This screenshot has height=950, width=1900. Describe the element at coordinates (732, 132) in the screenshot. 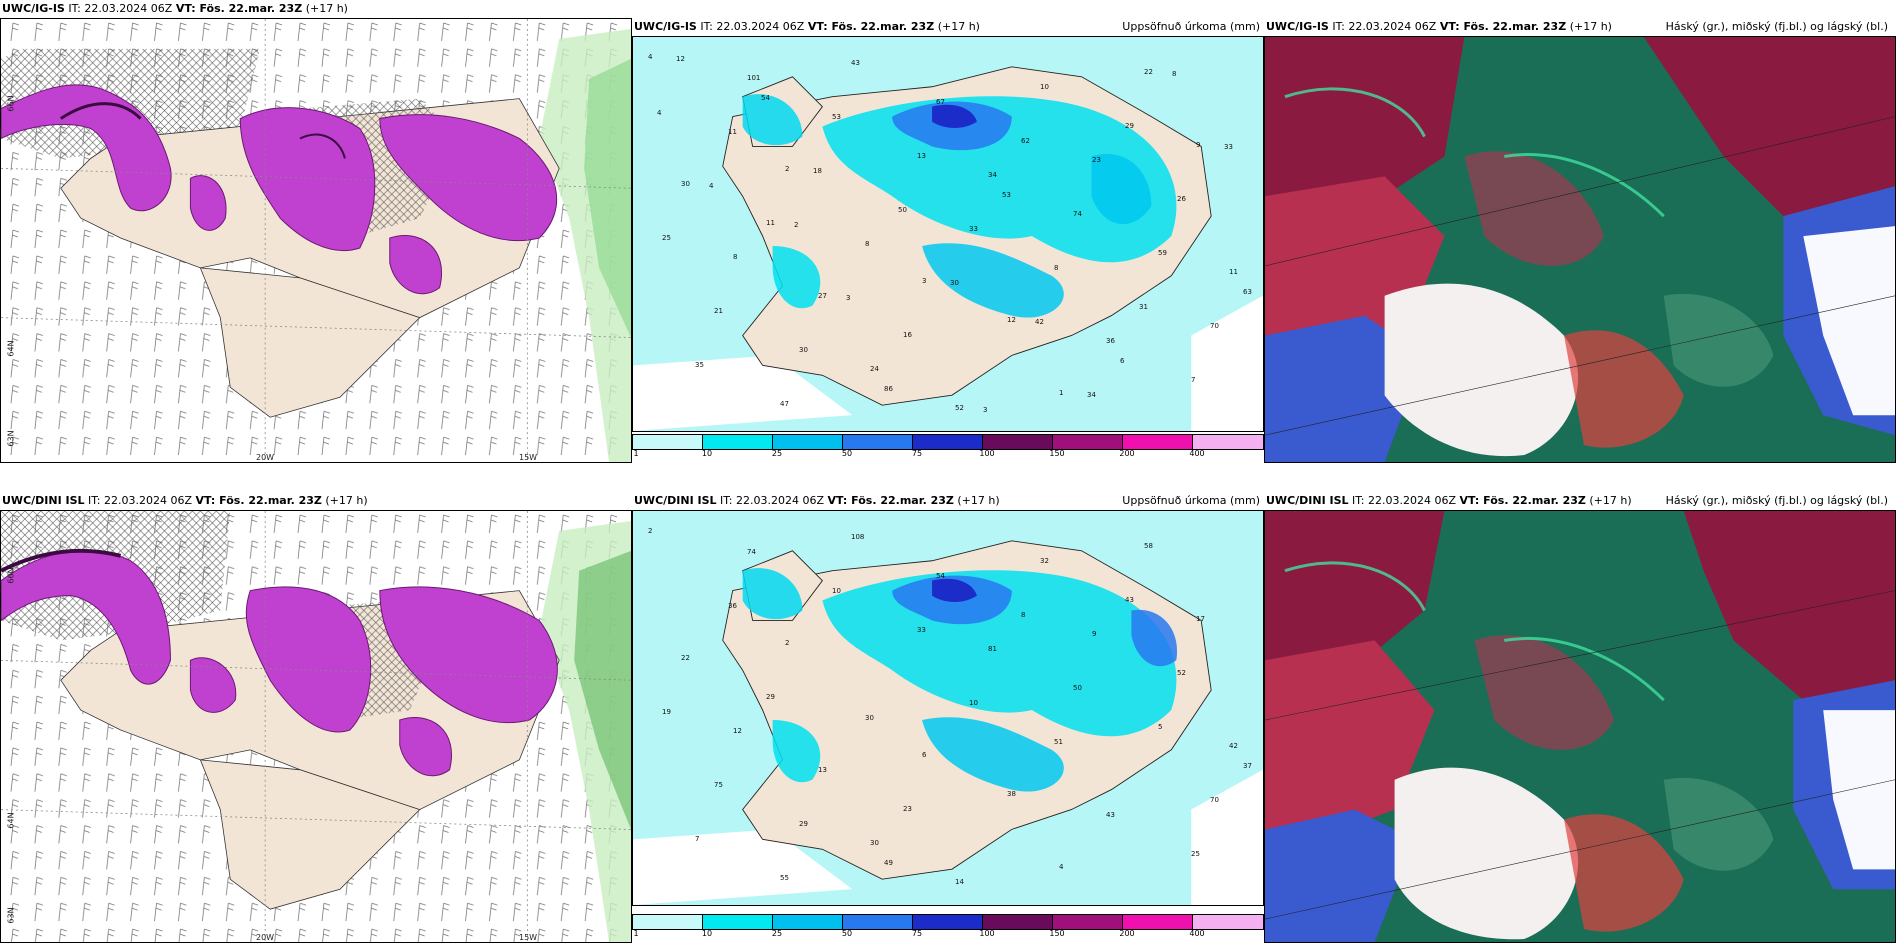

I see `precip-value: 11` at that location.